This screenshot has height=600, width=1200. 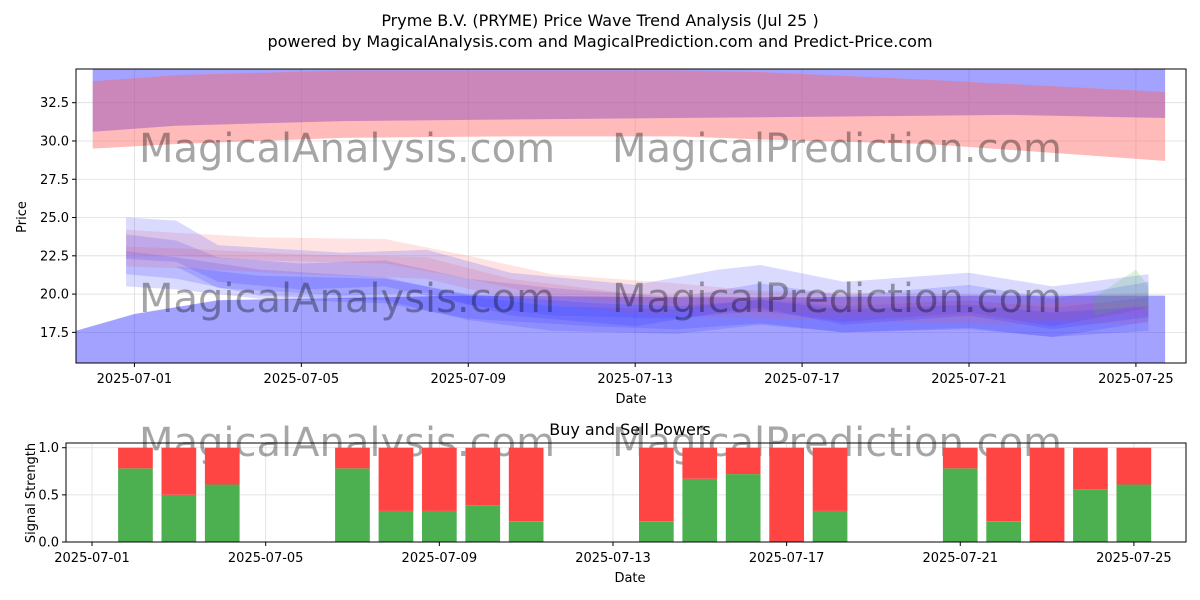 What do you see at coordinates (837, 299) in the screenshot?
I see `watermark-right-2: MagicalPrediction.com` at bounding box center [837, 299].